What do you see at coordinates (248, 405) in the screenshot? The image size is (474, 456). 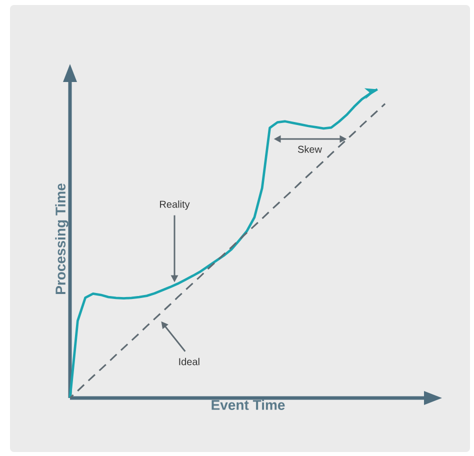 I see `x-axis-title: Event Time` at bounding box center [248, 405].